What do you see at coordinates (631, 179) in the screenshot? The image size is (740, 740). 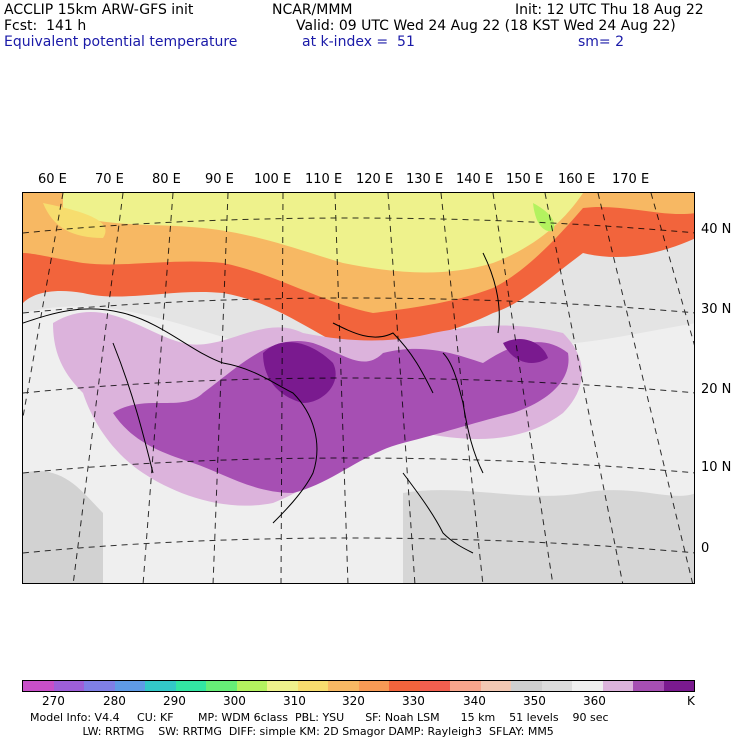 I see `longitude-label: 170 E` at bounding box center [631, 179].